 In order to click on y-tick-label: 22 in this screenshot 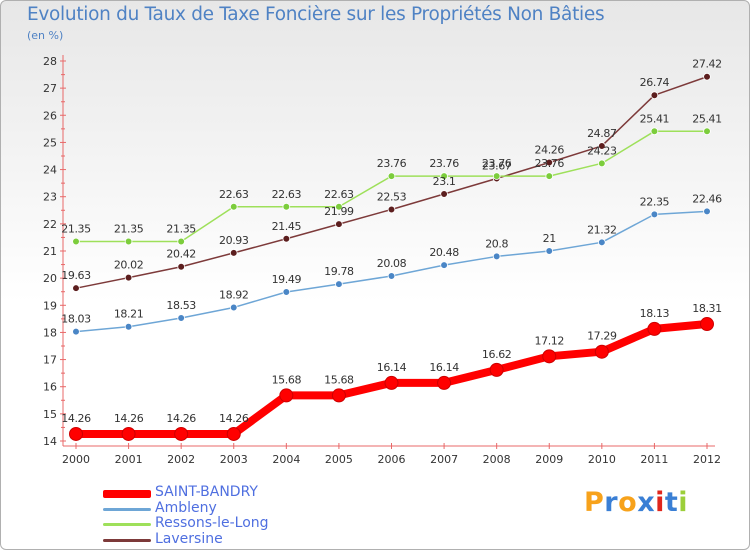, I will do `click(50, 224)`.